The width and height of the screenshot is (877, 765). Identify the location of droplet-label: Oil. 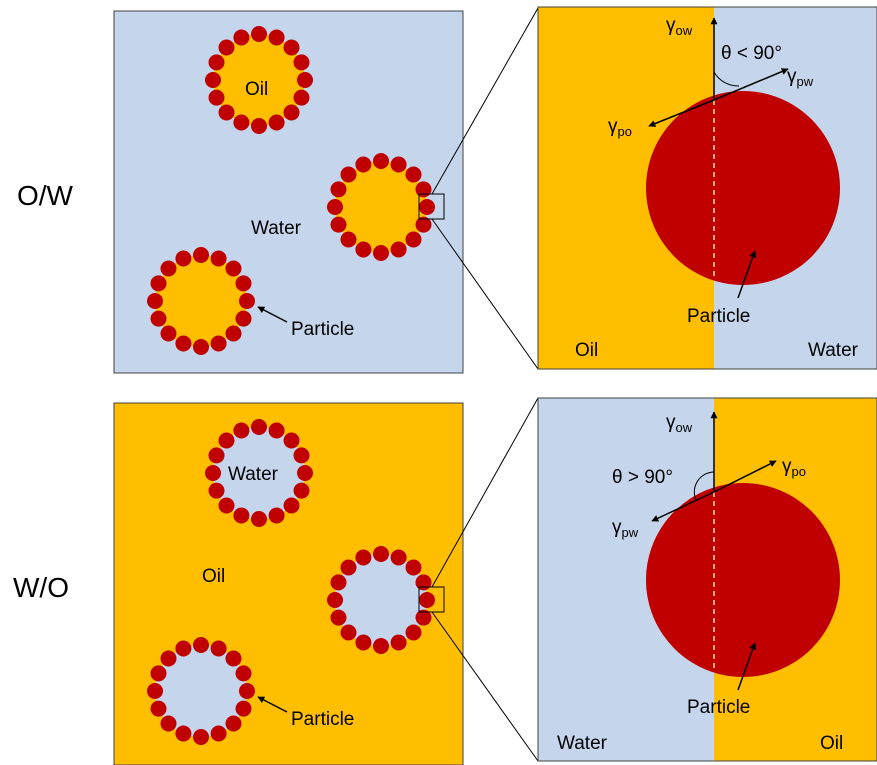
(256, 89).